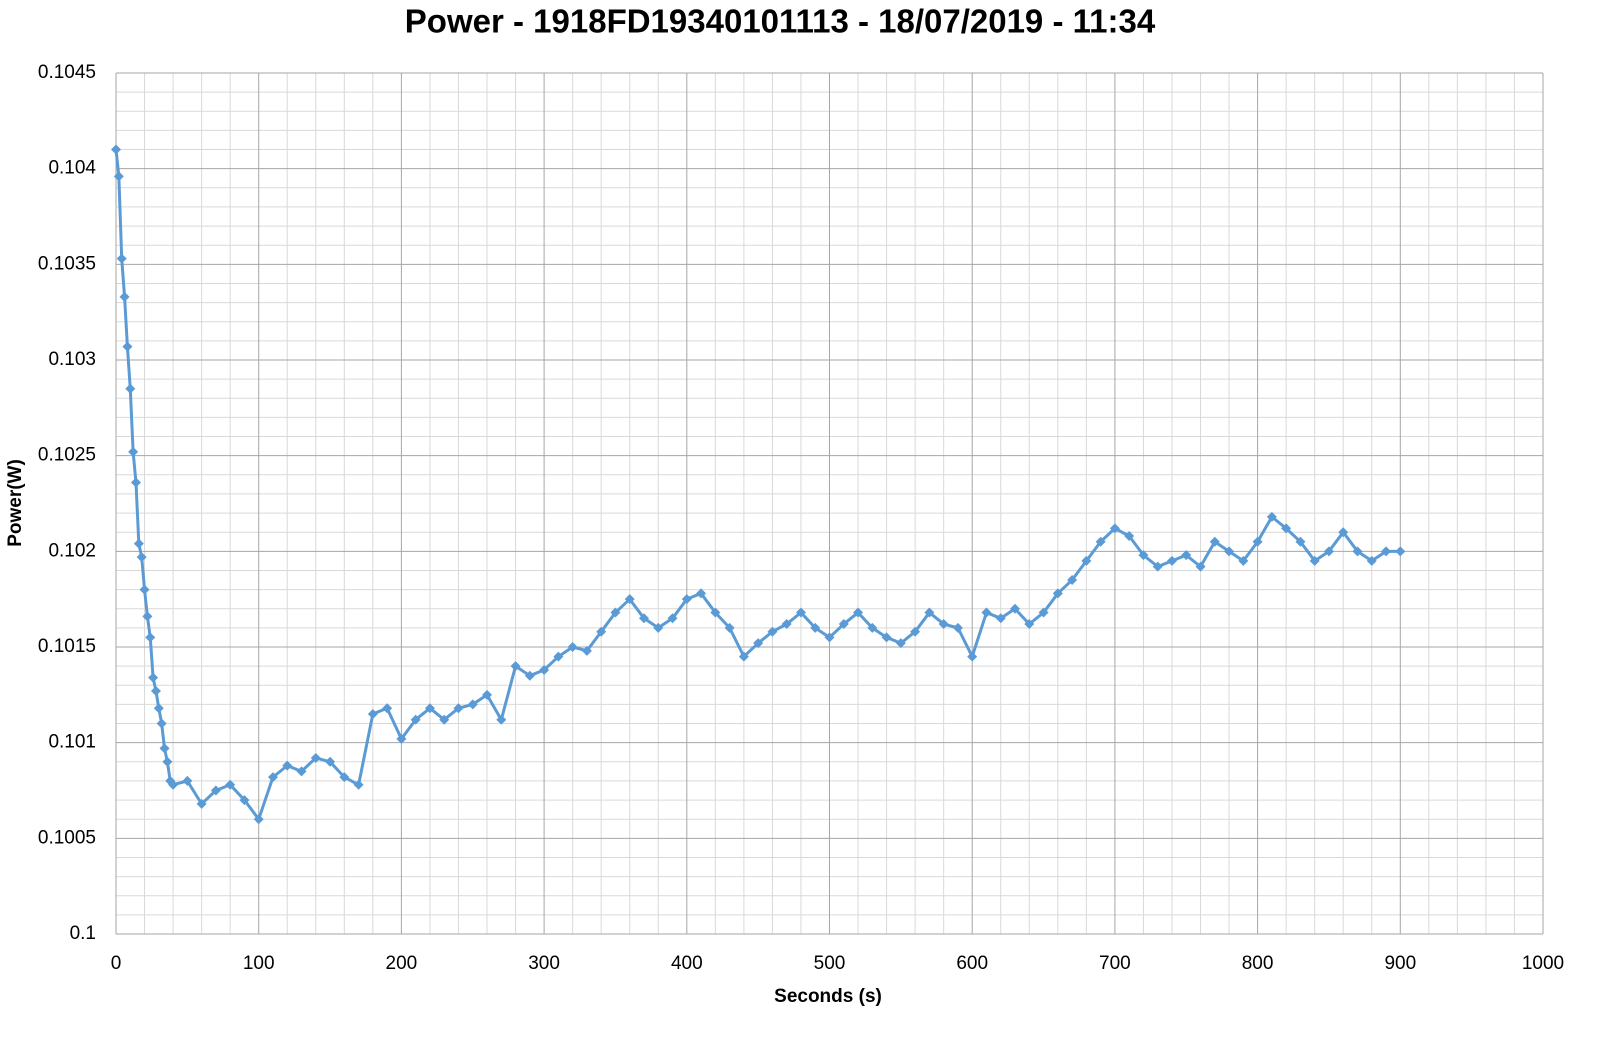  What do you see at coordinates (687, 963) in the screenshot?
I see `x-tick-label: 400` at bounding box center [687, 963].